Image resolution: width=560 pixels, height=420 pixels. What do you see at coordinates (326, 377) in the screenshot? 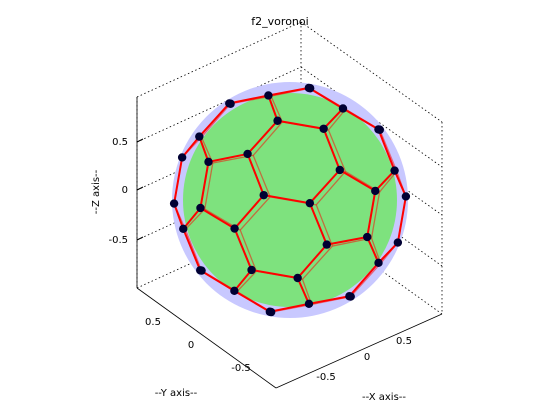
I see `x-tick-label: -0.5` at bounding box center [326, 377].